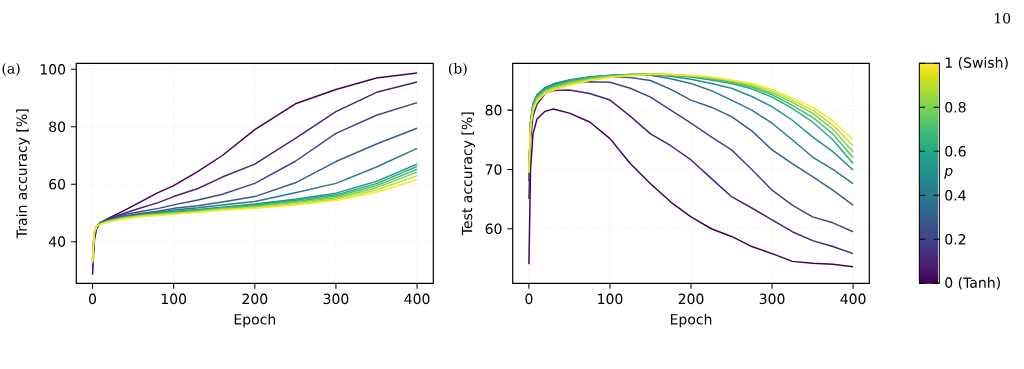 The image size is (1024, 369). I want to click on chart-title: (a), so click(11, 69).